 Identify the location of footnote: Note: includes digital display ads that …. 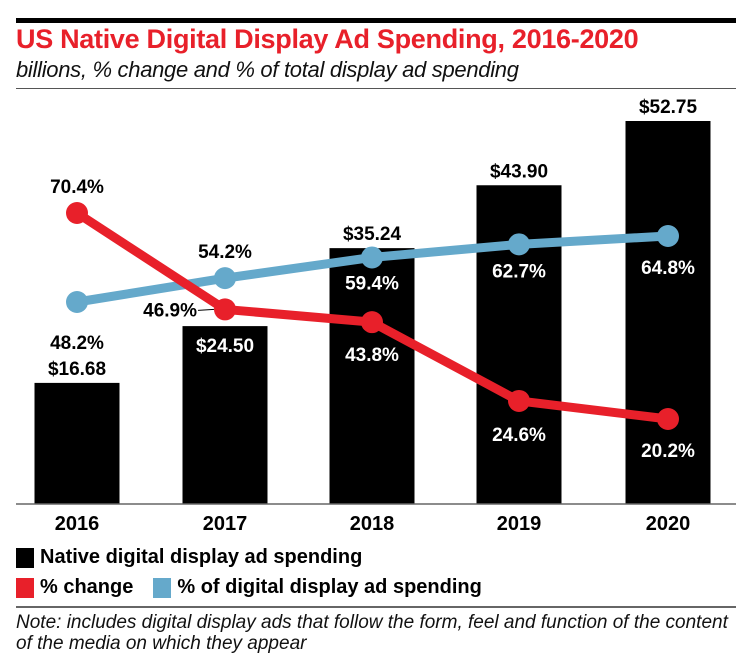
(372, 633).